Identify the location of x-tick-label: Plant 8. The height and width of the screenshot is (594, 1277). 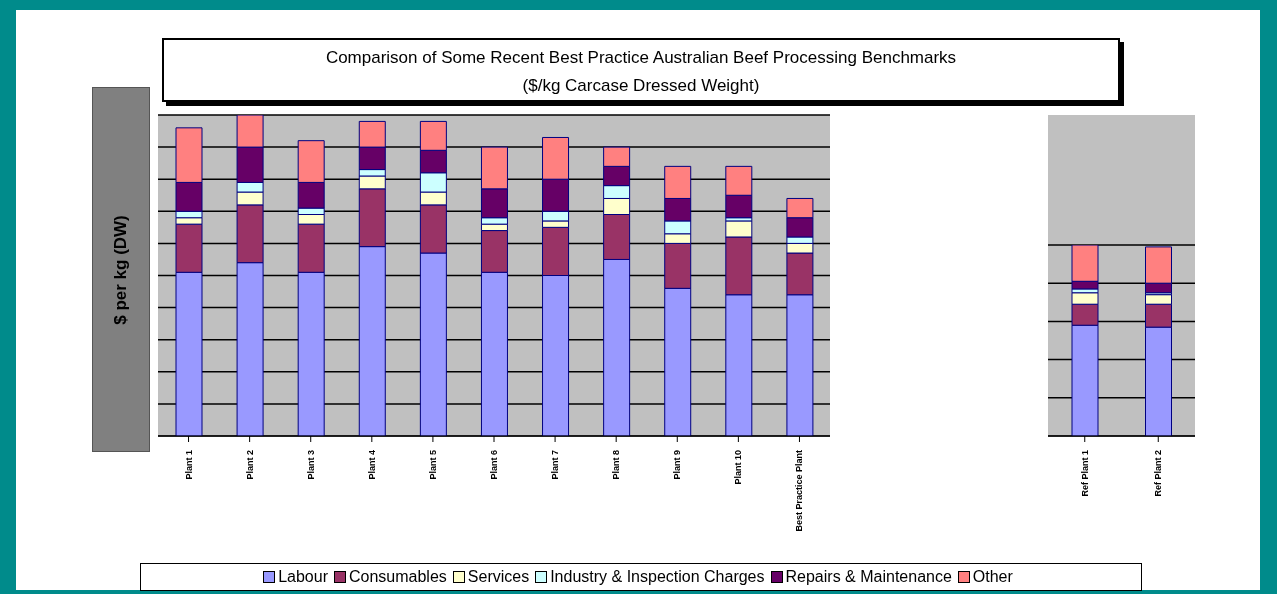
(616, 465).